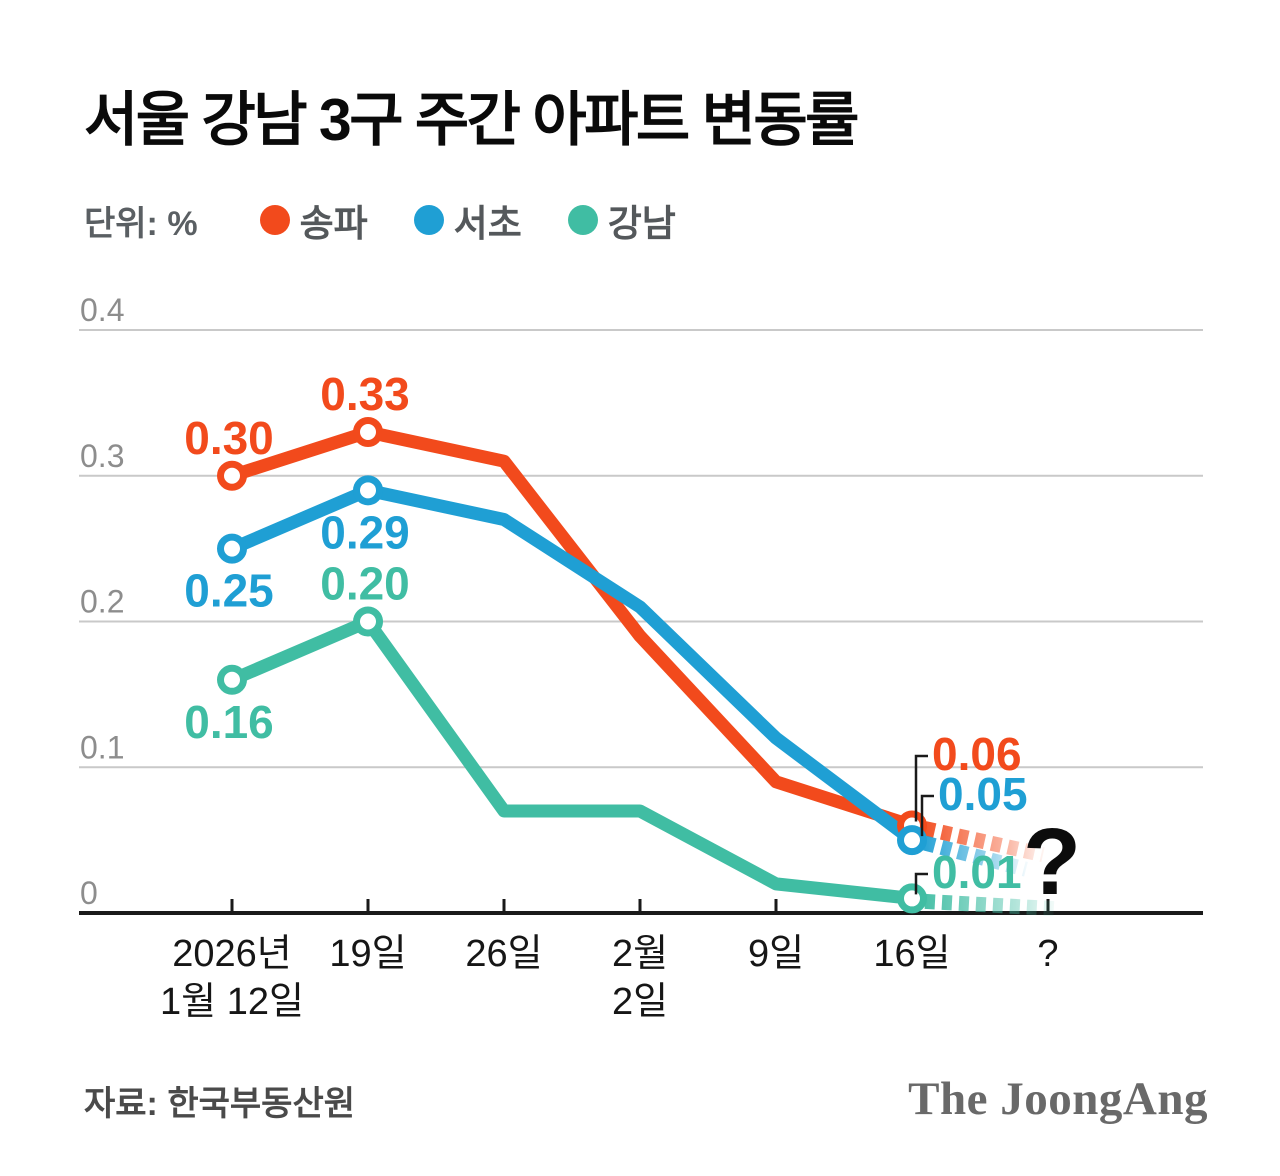 Image resolution: width=1280 pixels, height=1176 pixels. What do you see at coordinates (367, 954) in the screenshot?
I see `x-tick-label: 19일` at bounding box center [367, 954].